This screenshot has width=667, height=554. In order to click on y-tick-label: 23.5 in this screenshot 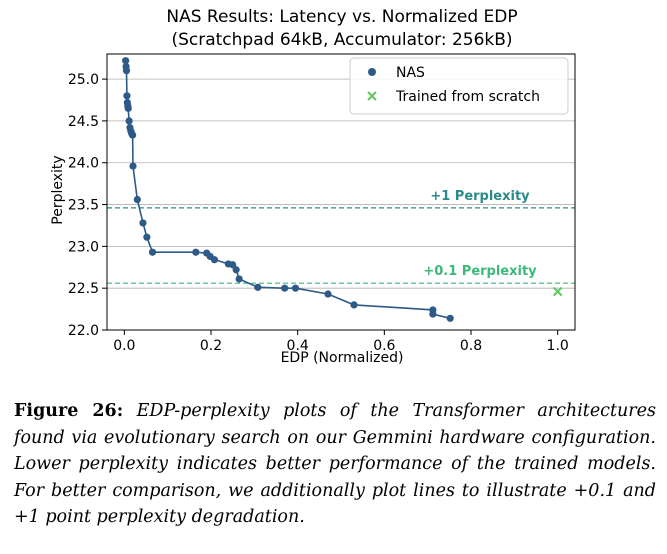, I will do `click(83, 206)`.